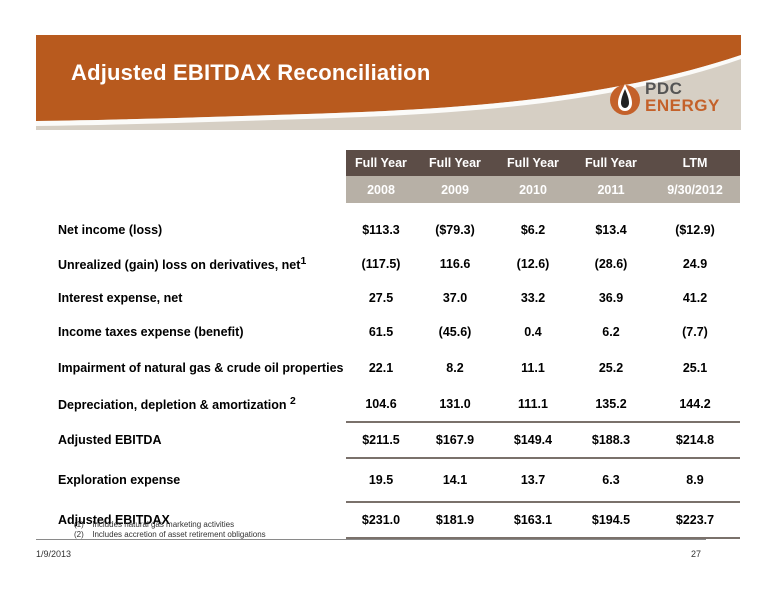  Describe the element at coordinates (533, 440) in the screenshot. I see `table-cell: $149.4` at that location.